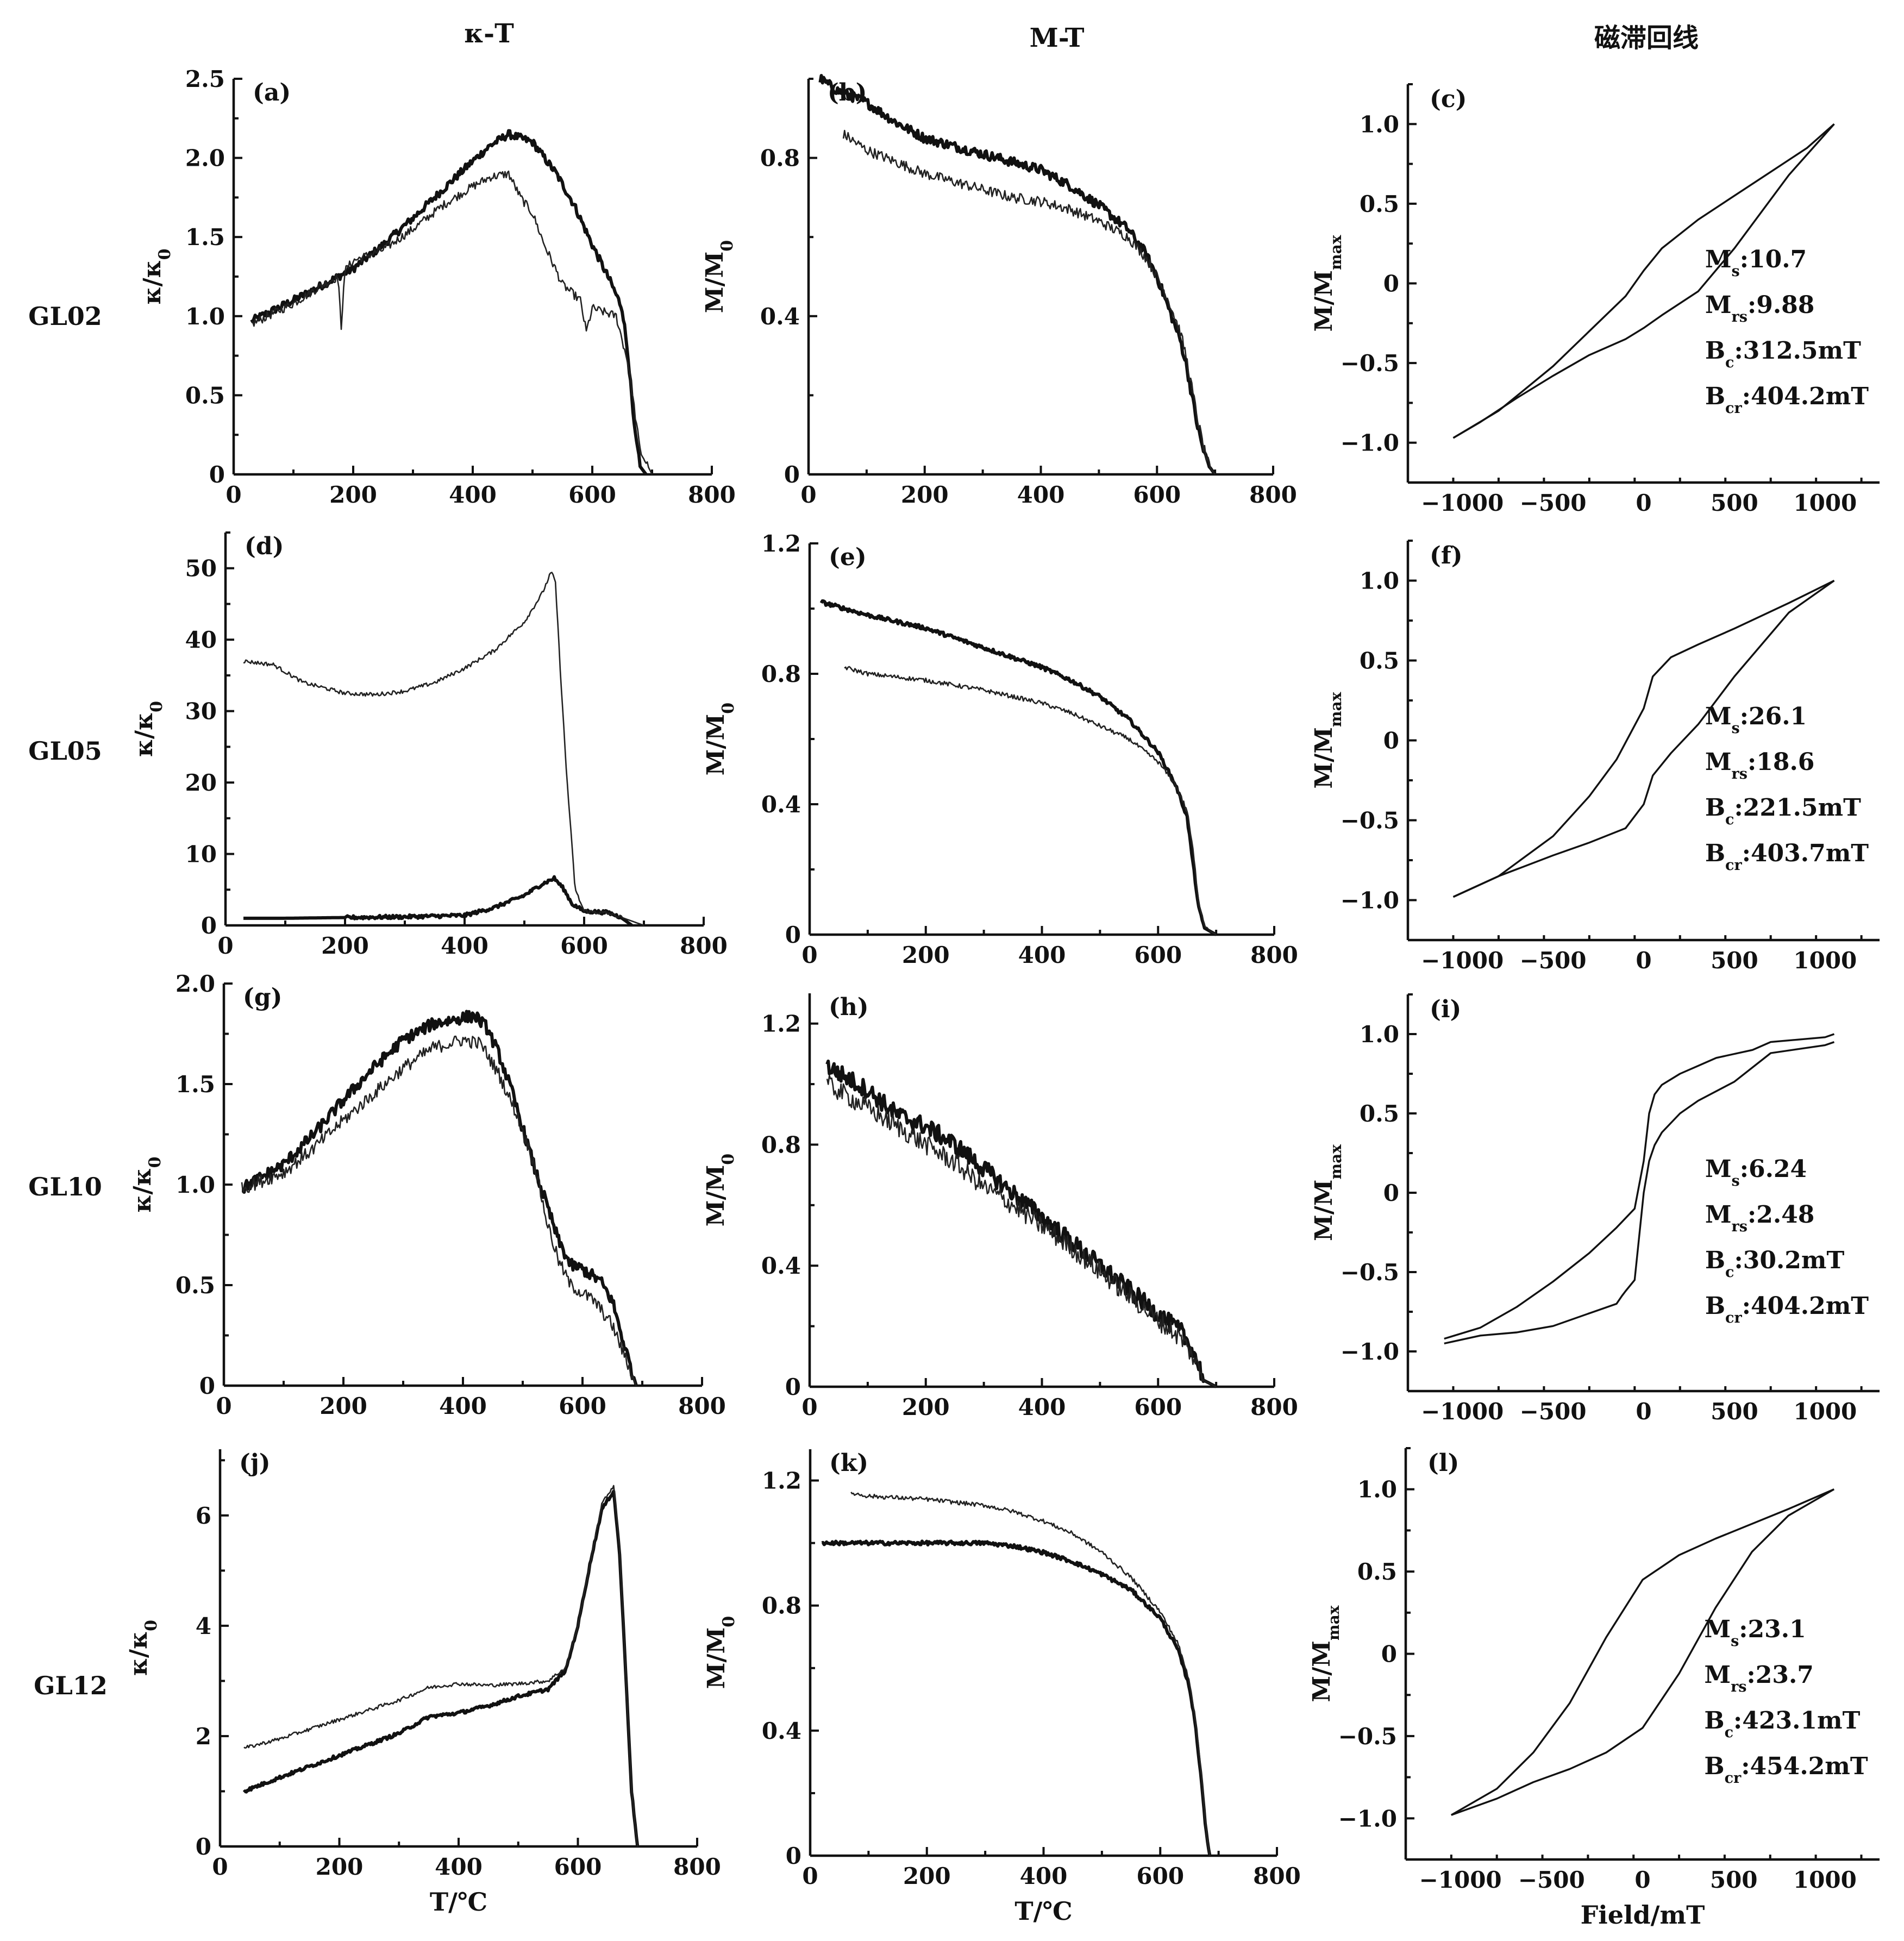  I want to click on panel-label: (f), so click(1446, 555).